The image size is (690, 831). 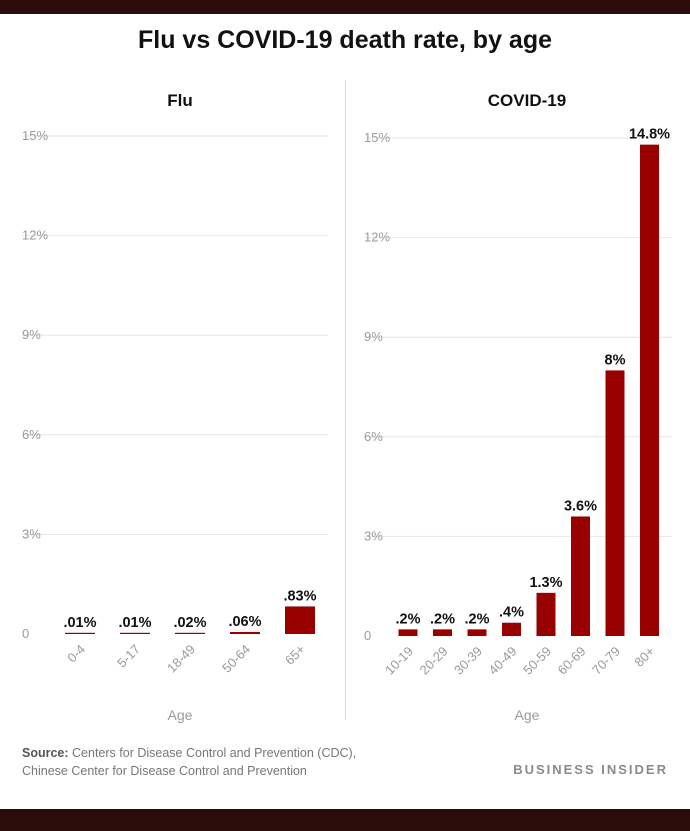 What do you see at coordinates (45, 753) in the screenshot?
I see `source-label: Source:` at bounding box center [45, 753].